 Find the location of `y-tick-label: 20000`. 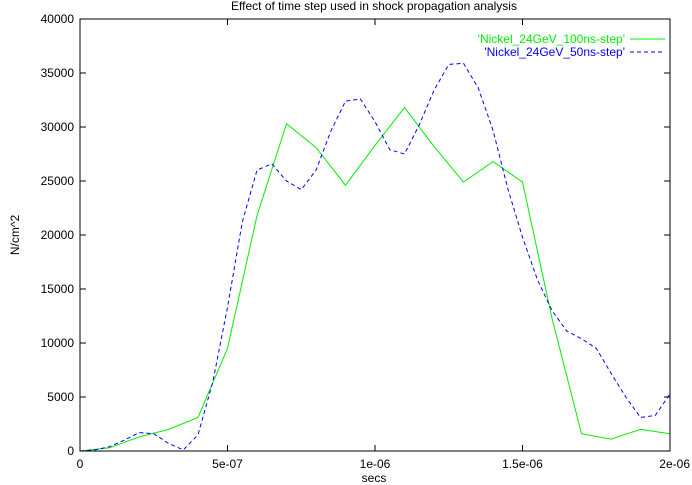

y-tick-label: 20000 is located at coordinates (58, 235).